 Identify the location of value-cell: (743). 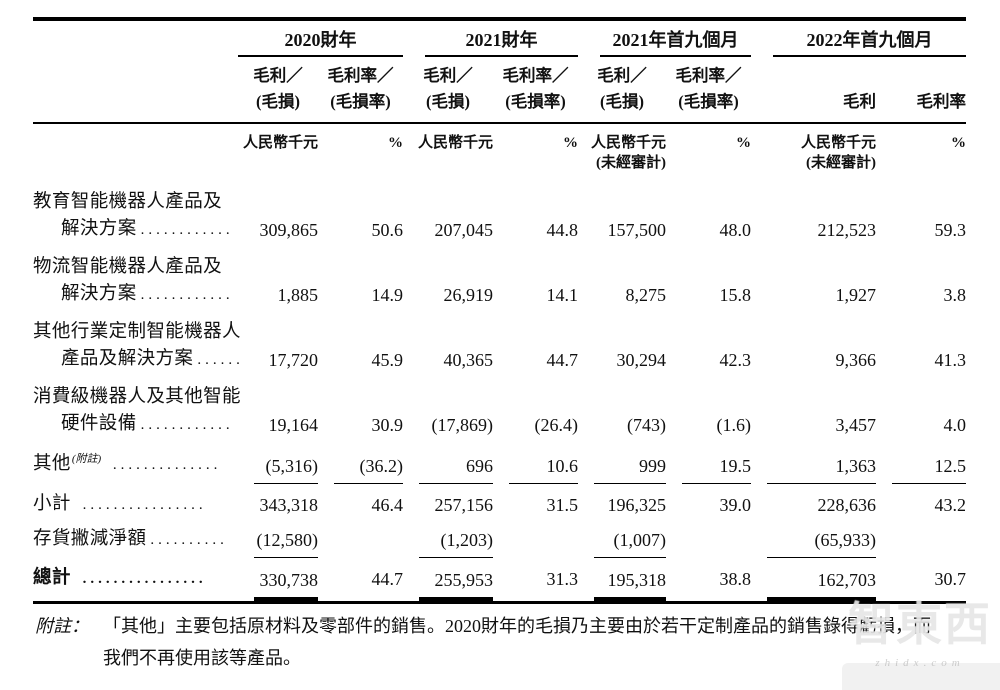
(646, 425).